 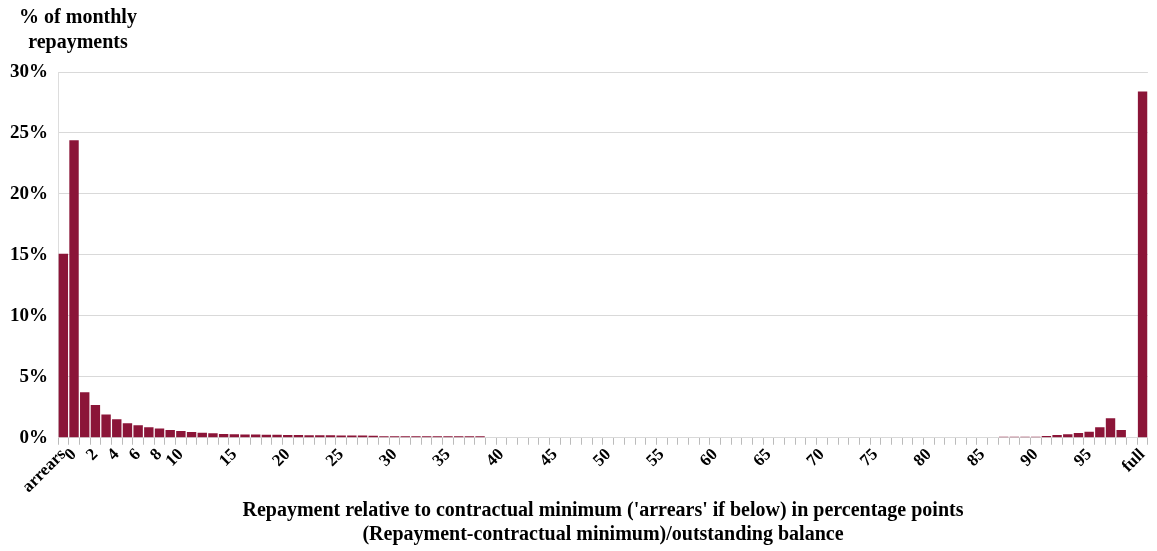 I want to click on y-tick-label: 15%, so click(x=29, y=253).